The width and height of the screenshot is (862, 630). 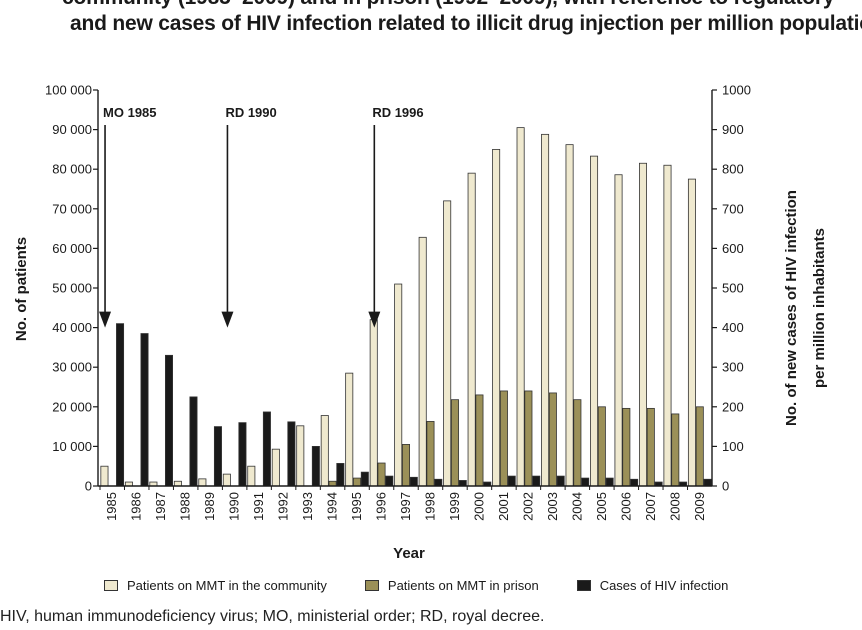 I want to click on y-tick-right-label: 500, so click(x=733, y=288).